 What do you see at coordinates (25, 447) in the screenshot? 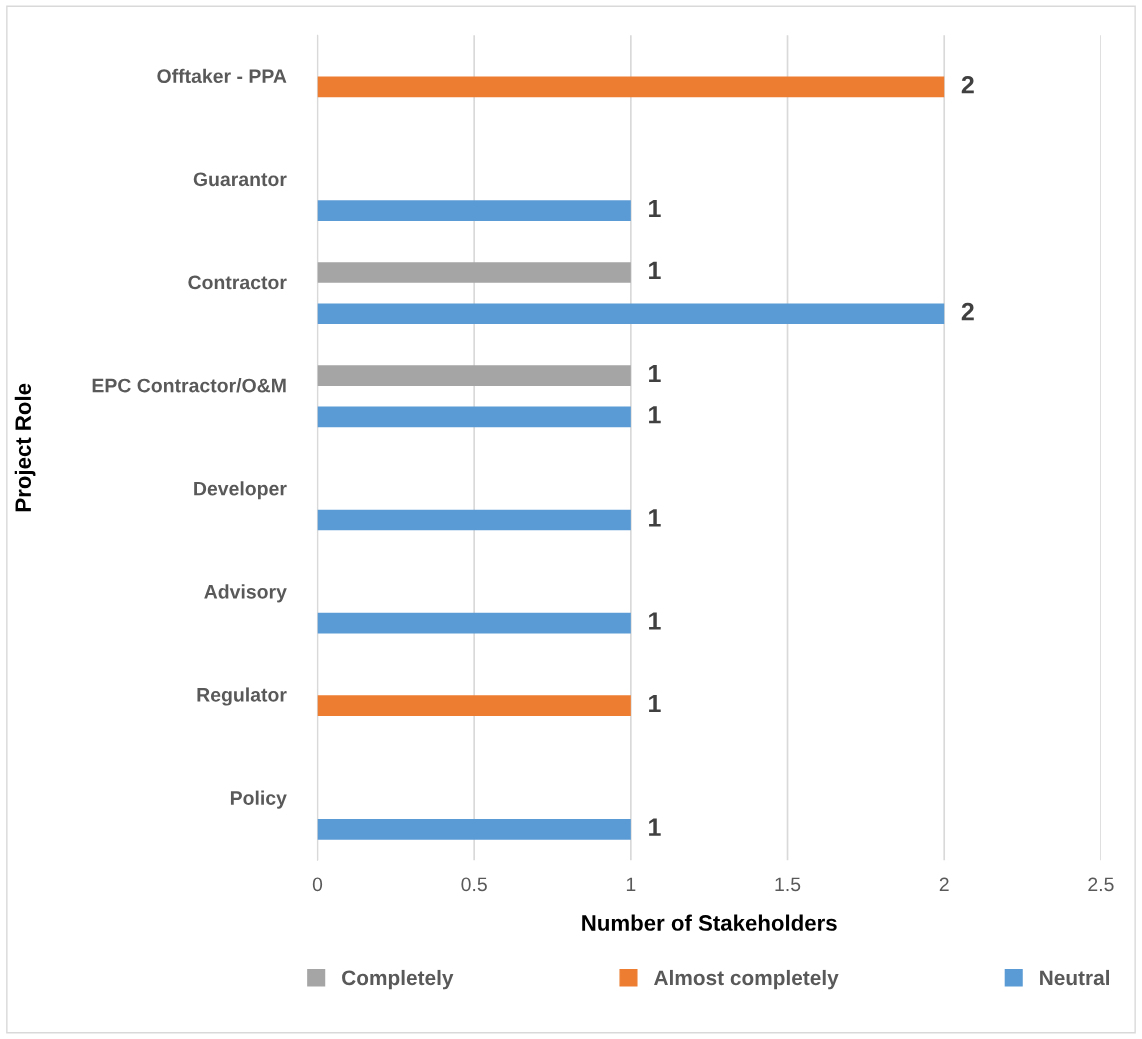
I see `y-axis-title: Project Role` at bounding box center [25, 447].